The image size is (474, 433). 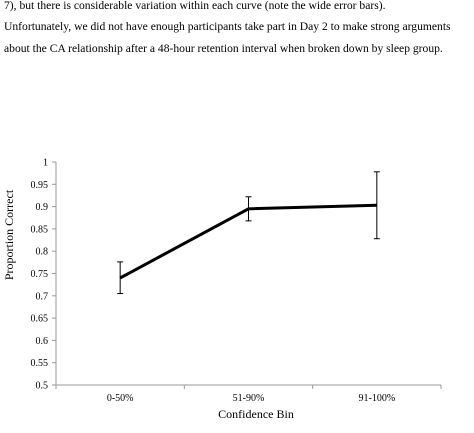 I want to click on y-tick-label: 0.95, so click(x=40, y=185).